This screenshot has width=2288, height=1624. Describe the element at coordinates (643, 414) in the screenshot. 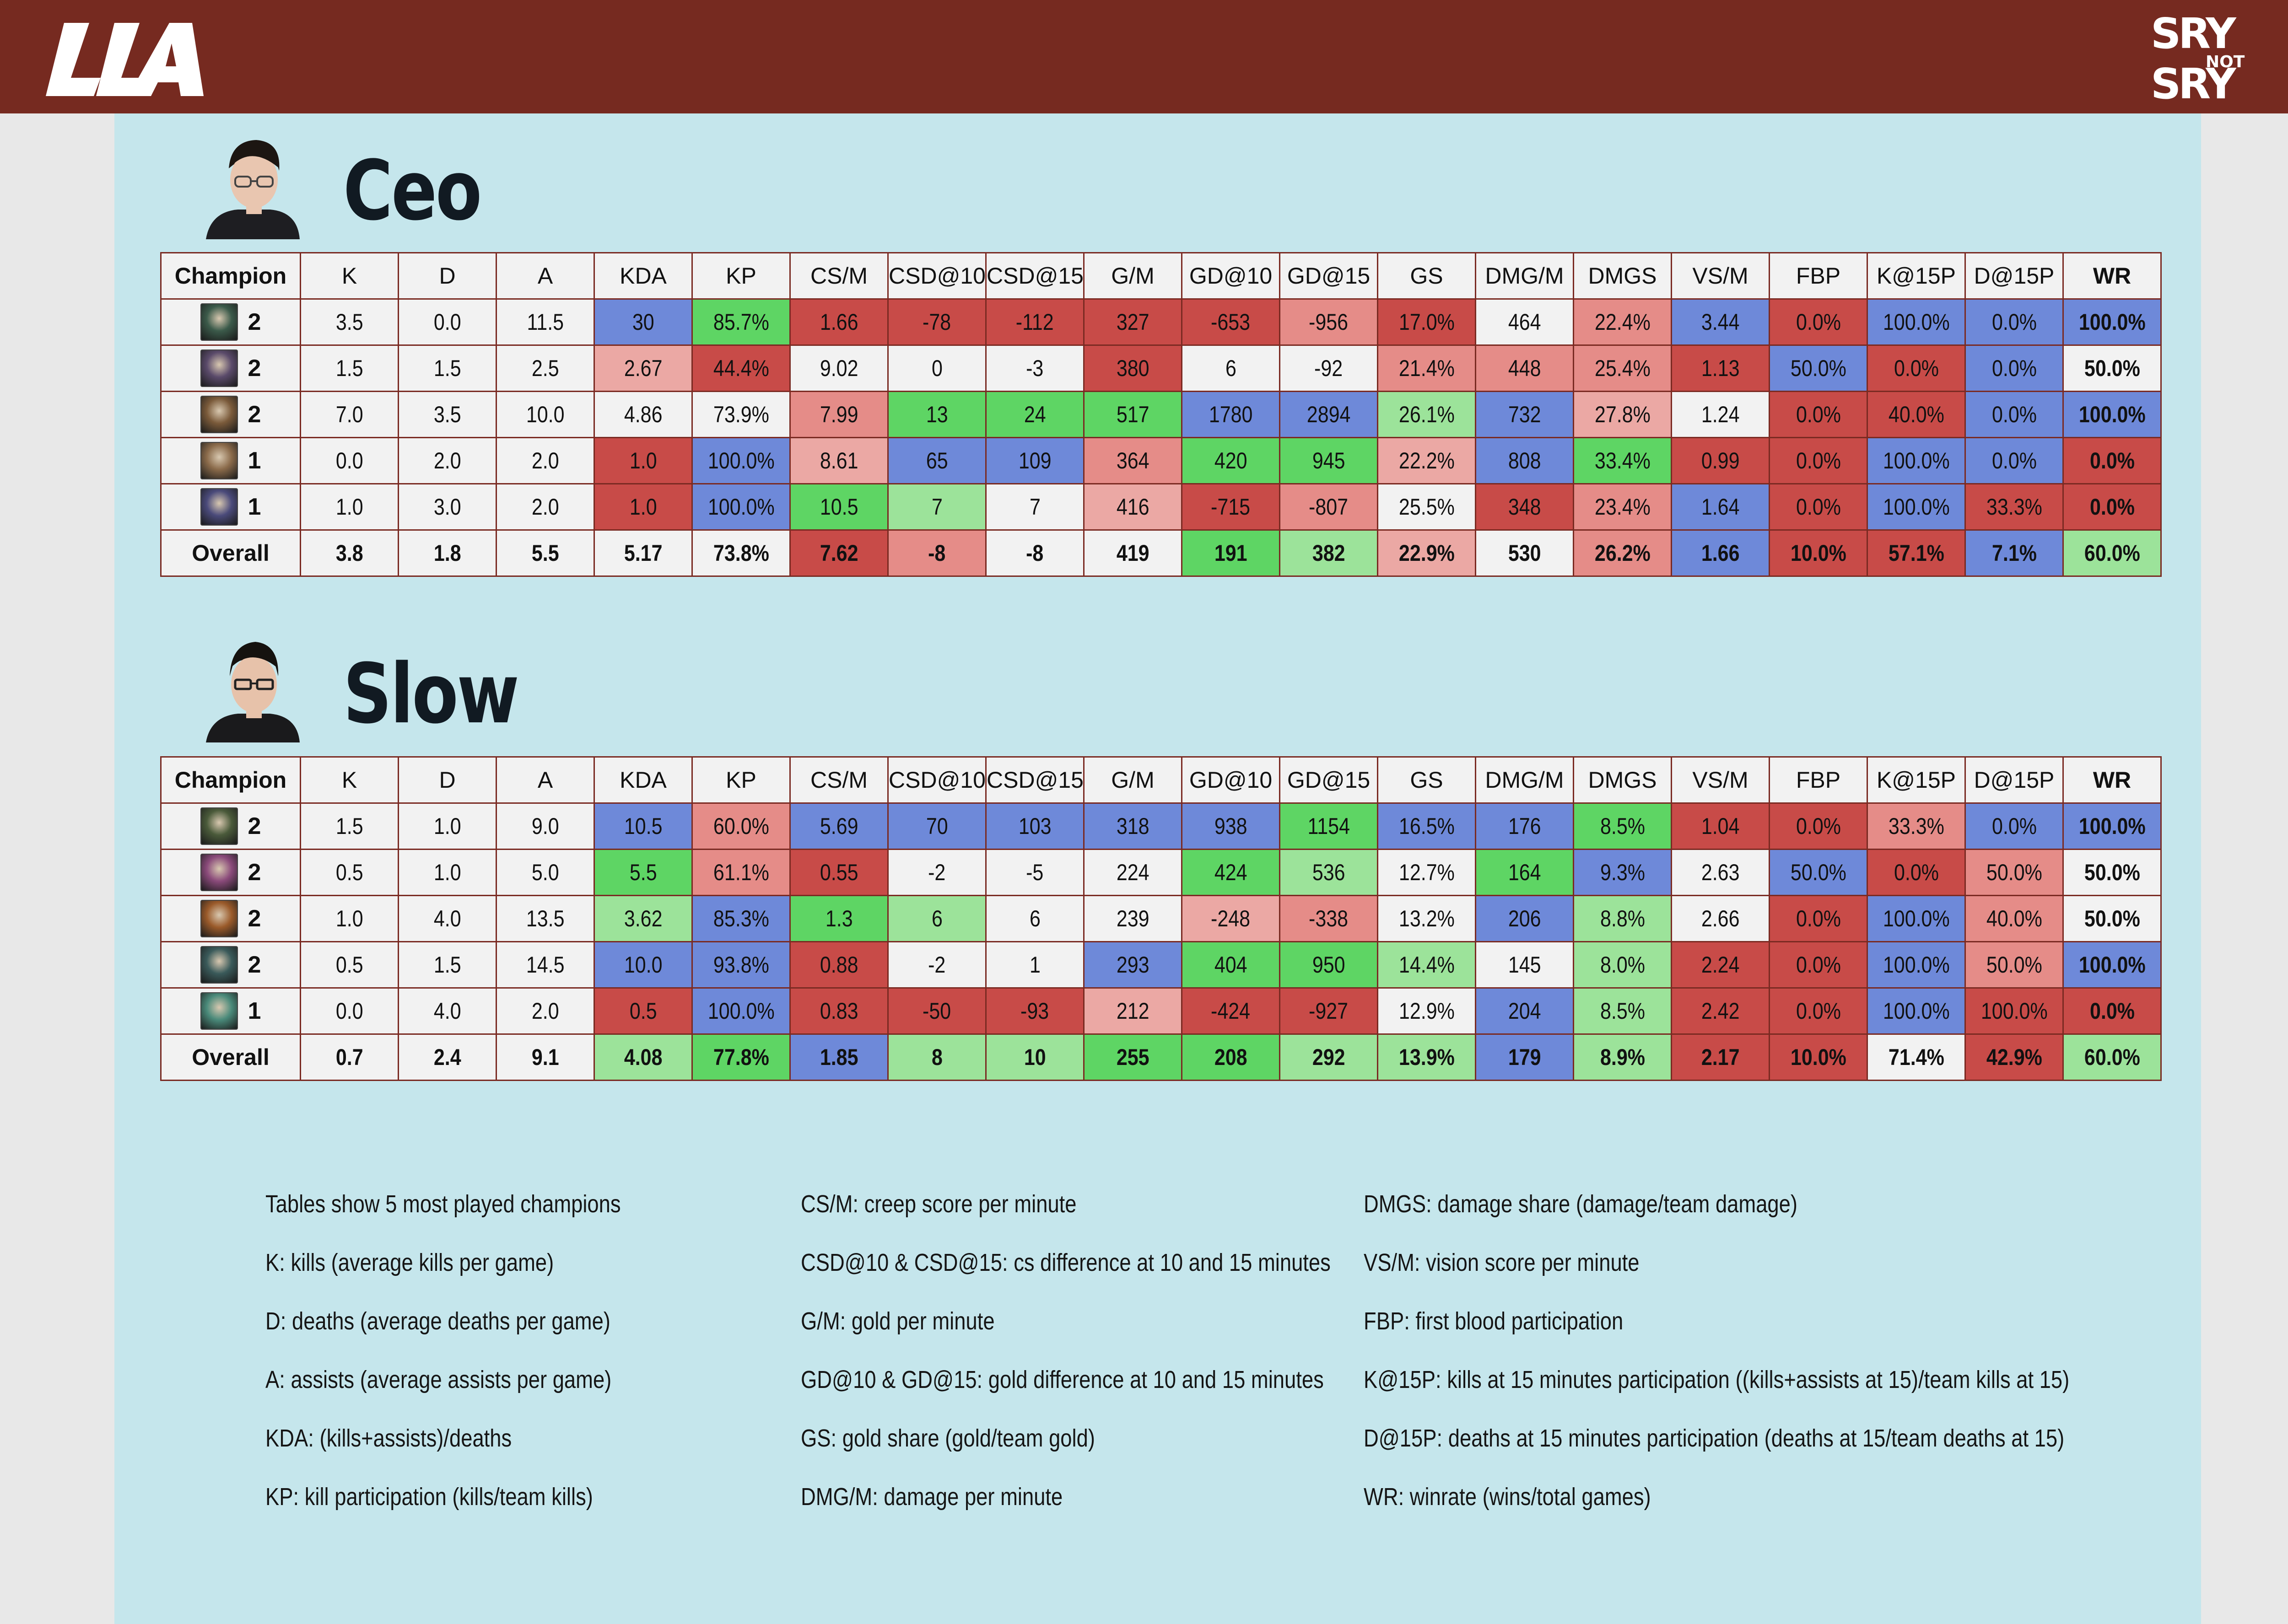

I see `stat-value: 4.86` at that location.